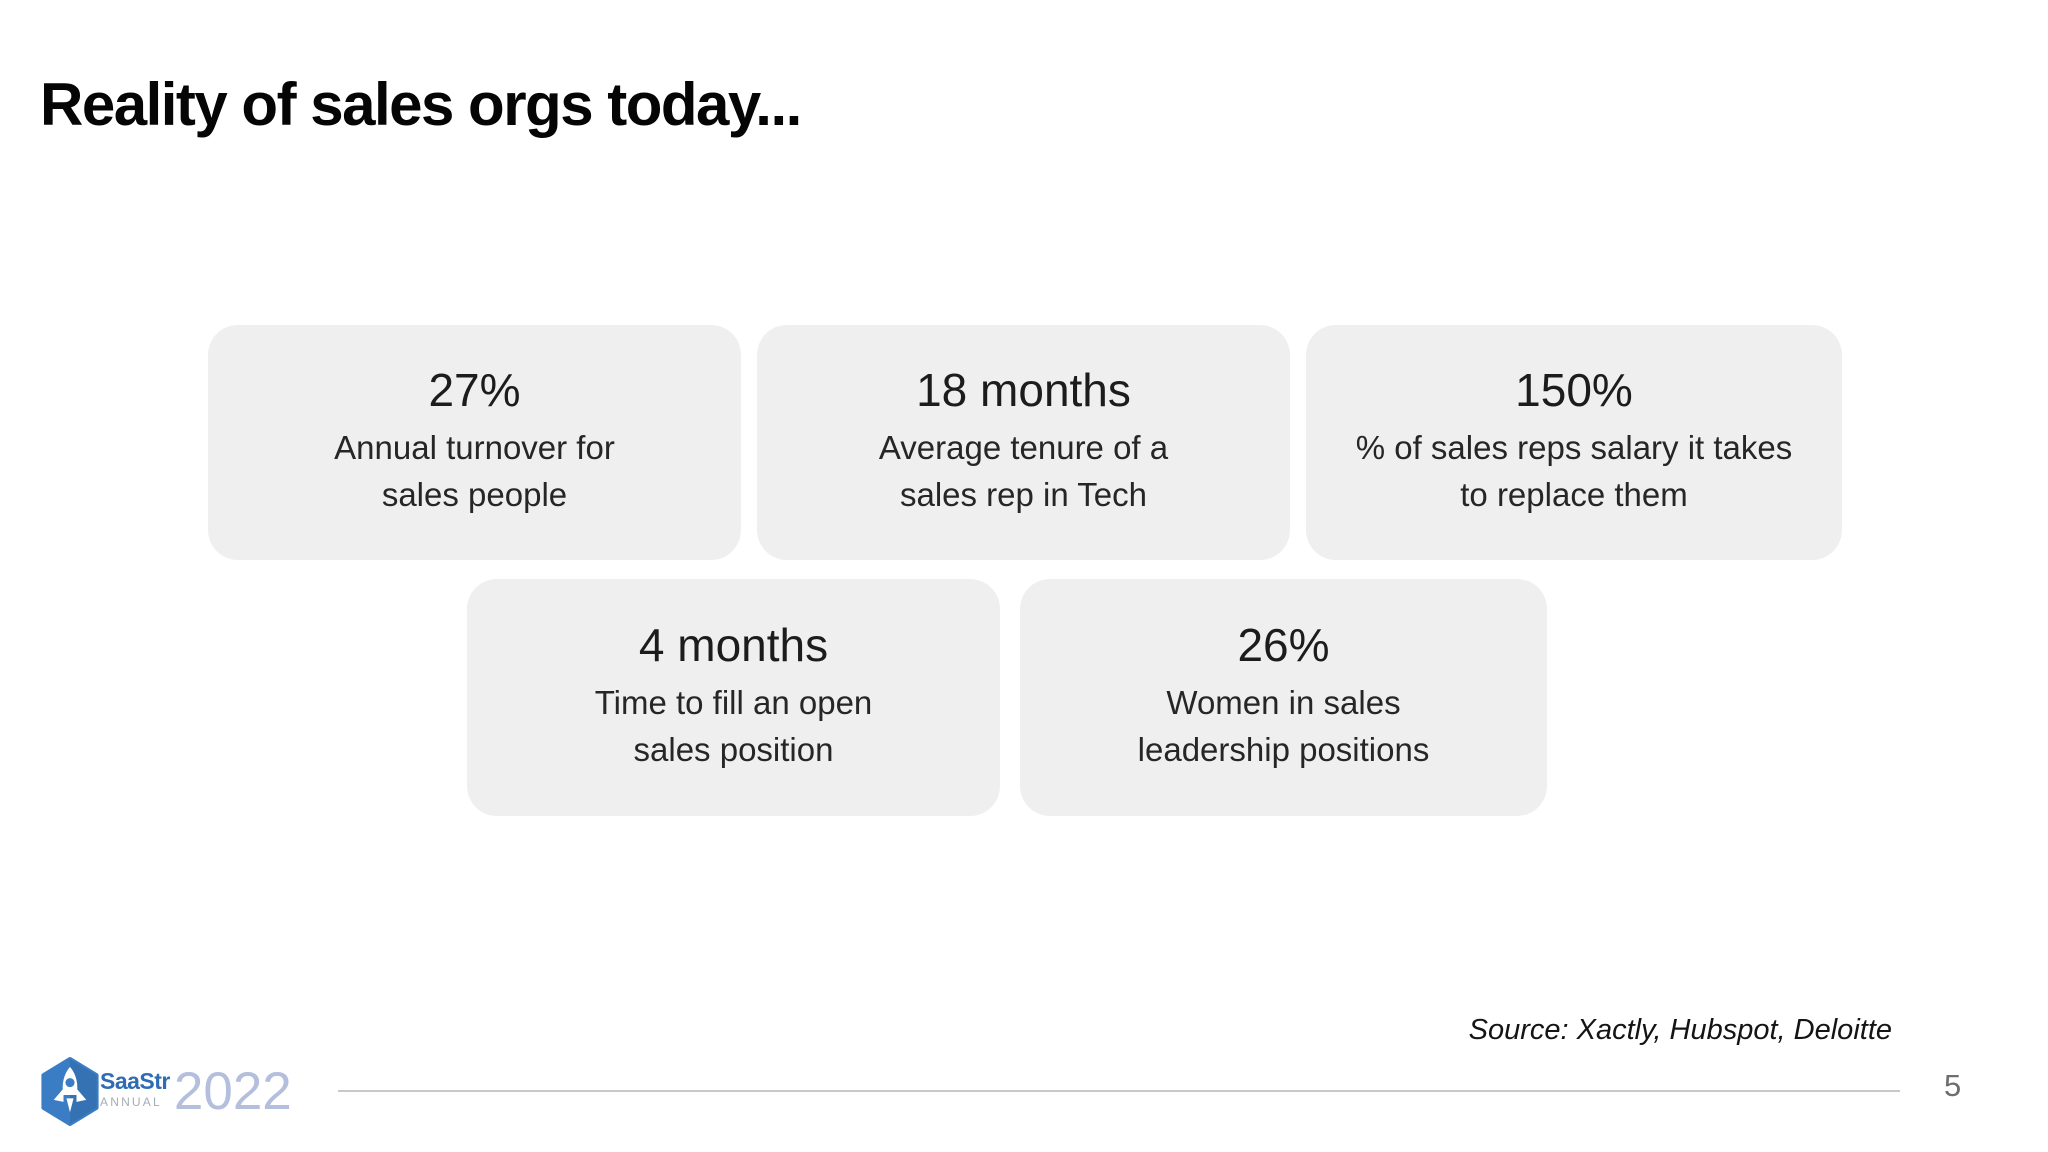 Image resolution: width=2048 pixels, height=1152 pixels. Describe the element at coordinates (474, 390) in the screenshot. I see `stat-value: 27%` at that location.